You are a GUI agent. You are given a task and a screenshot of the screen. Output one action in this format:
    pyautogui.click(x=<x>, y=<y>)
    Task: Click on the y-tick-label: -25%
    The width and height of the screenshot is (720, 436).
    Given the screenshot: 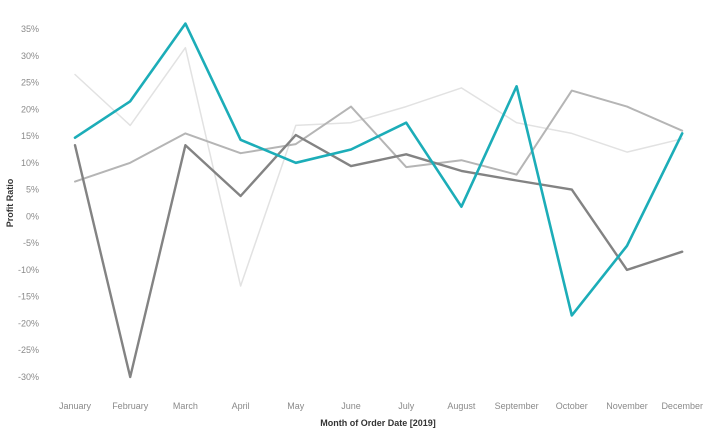 What is the action you would take?
    pyautogui.click(x=28, y=350)
    